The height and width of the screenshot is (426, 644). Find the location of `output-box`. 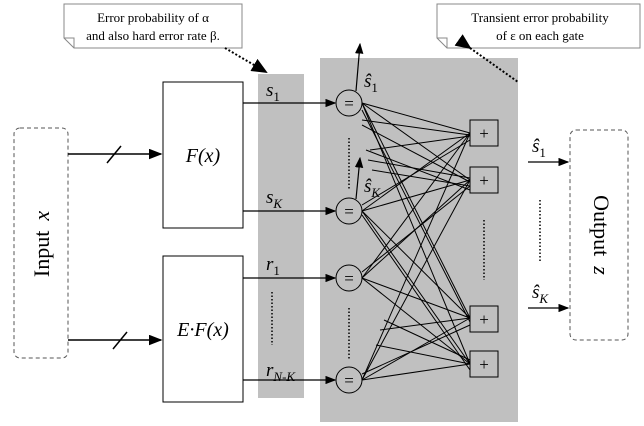

output-box is located at coordinates (599, 235).